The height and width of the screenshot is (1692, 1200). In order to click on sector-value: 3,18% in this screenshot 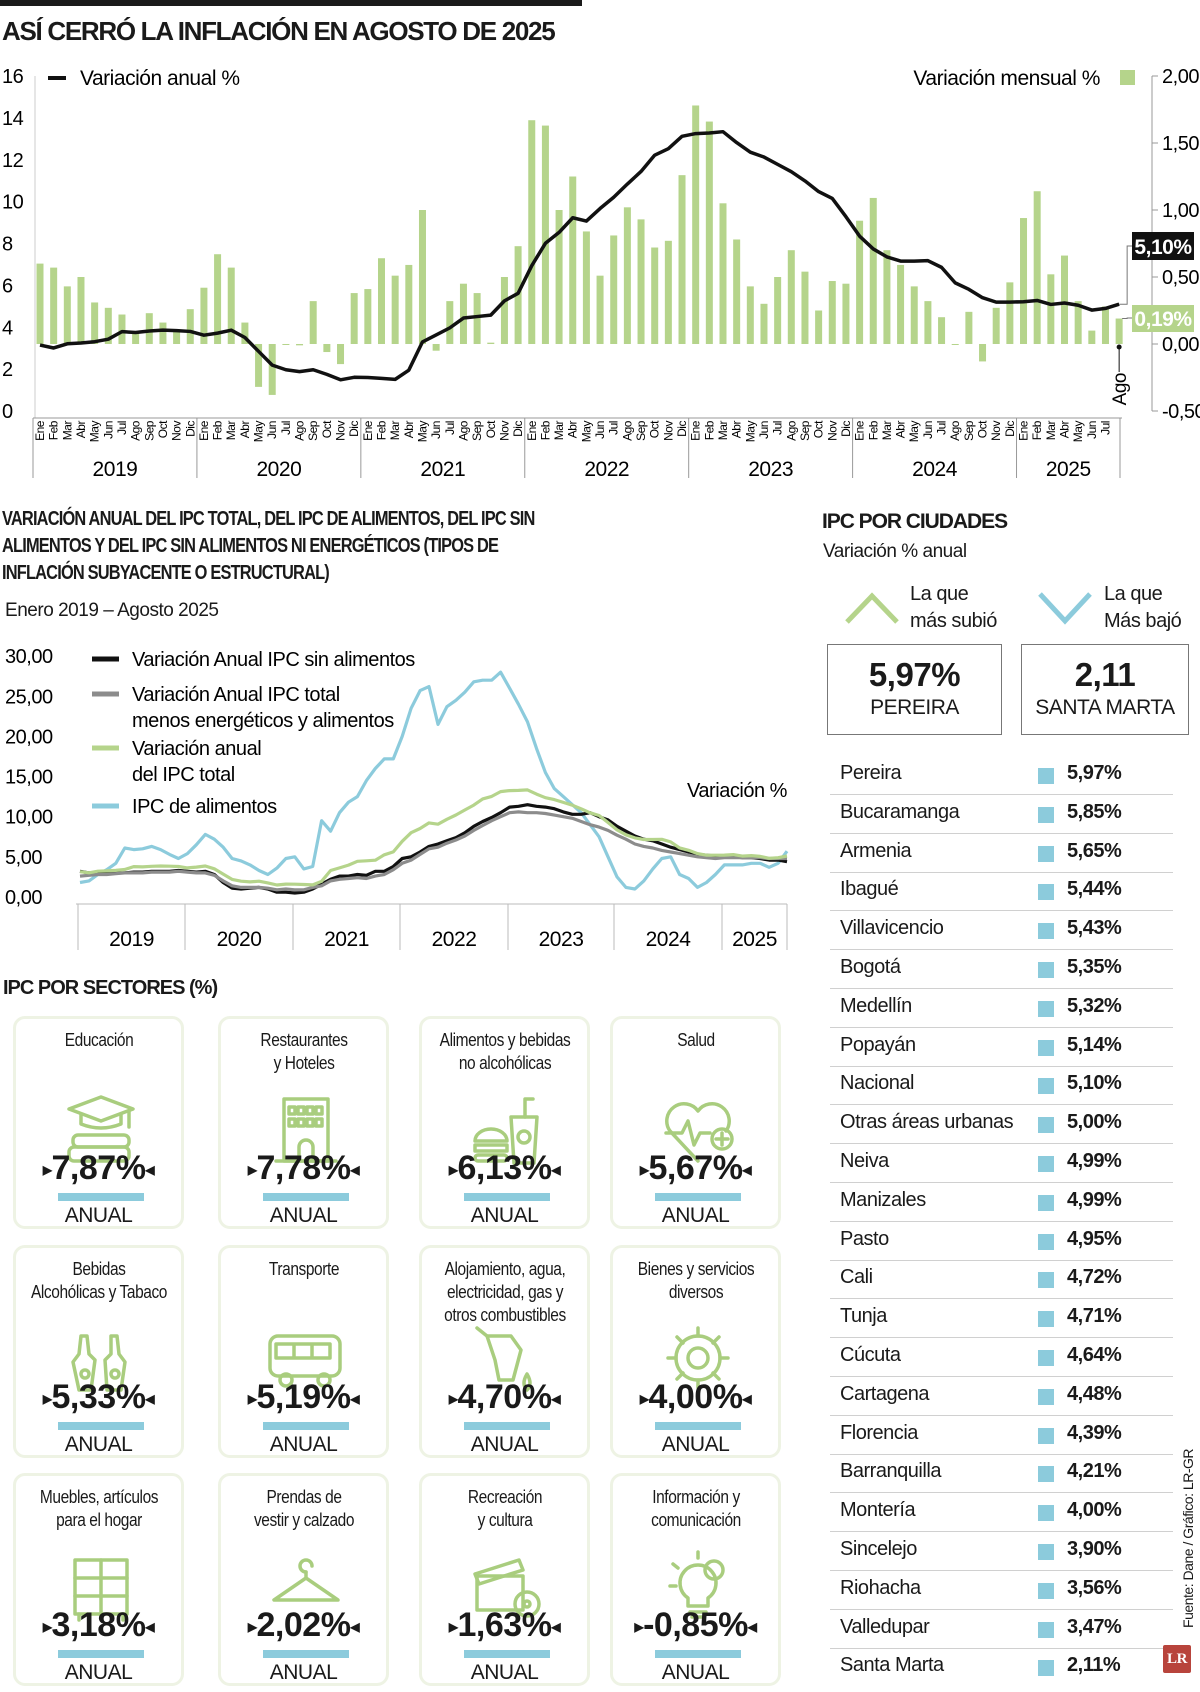, I will do `click(98, 1625)`.